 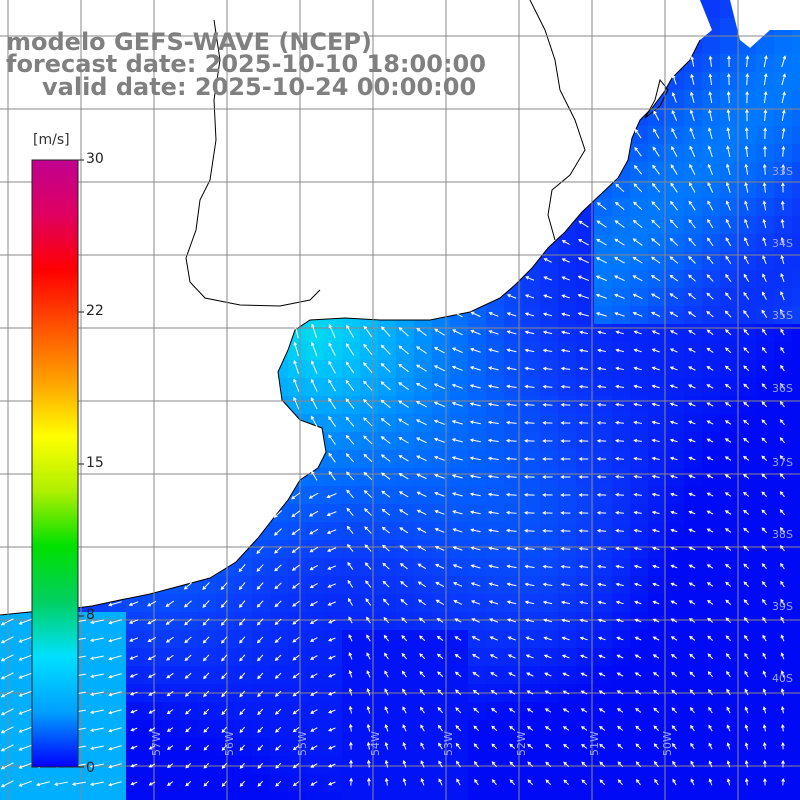 I want to click on colorbar-tick-0: 0, so click(x=90, y=768).